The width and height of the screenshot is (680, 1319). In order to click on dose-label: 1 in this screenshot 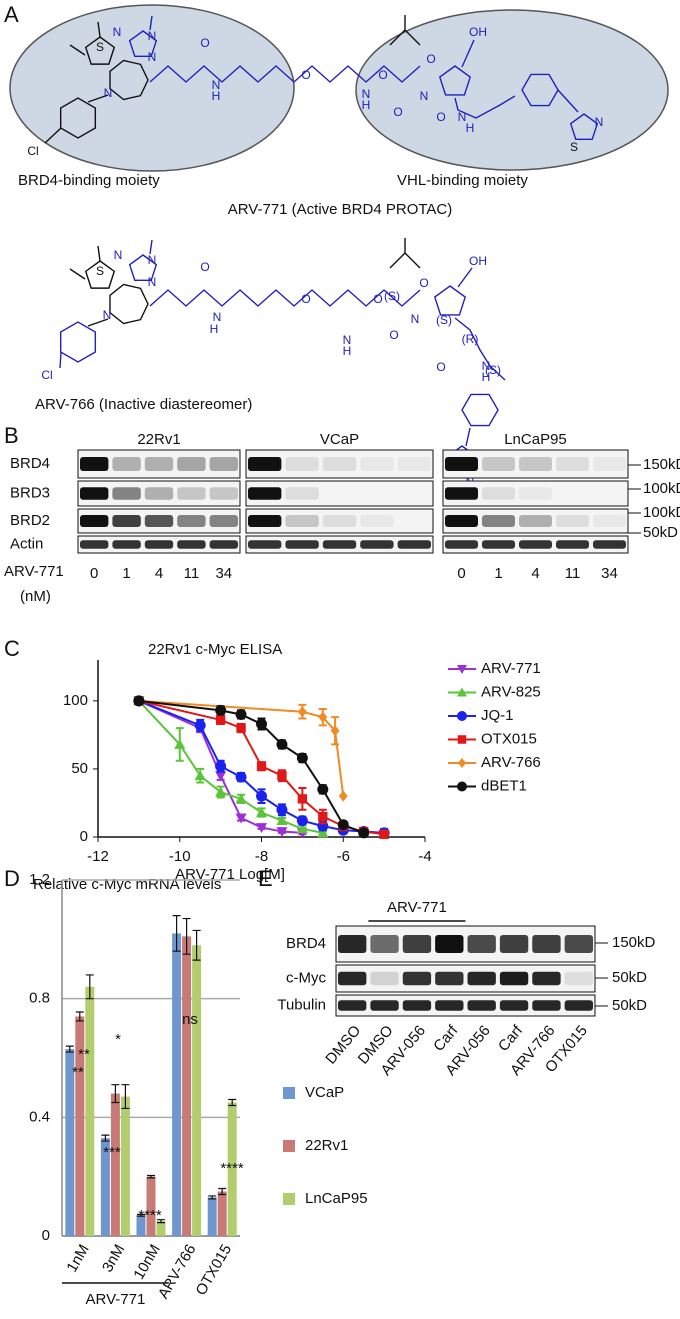, I will do `click(126, 573)`.